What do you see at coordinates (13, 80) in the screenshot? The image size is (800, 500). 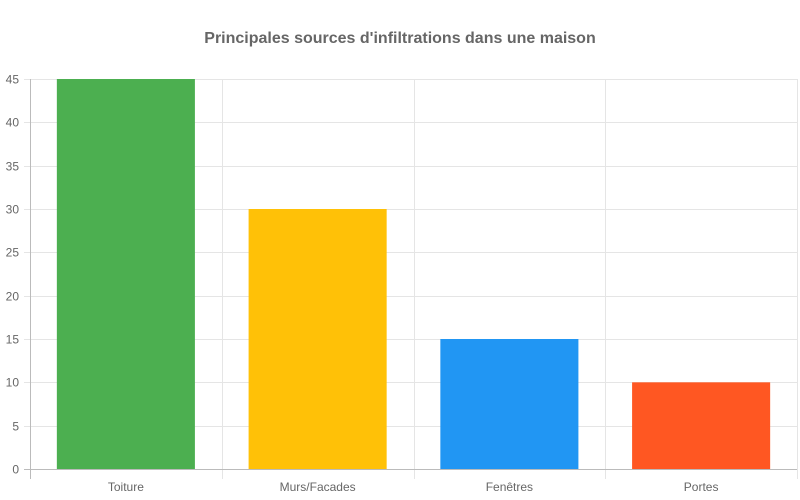 I see `y-tick-label: 45` at bounding box center [13, 80].